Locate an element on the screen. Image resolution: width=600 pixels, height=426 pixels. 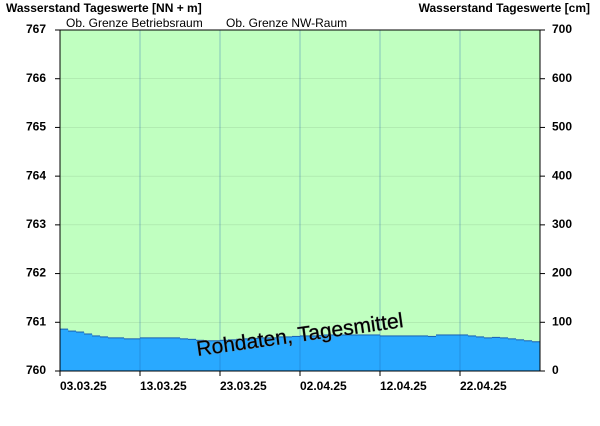
x-tick-label: 22.04.25 is located at coordinates (483, 386).